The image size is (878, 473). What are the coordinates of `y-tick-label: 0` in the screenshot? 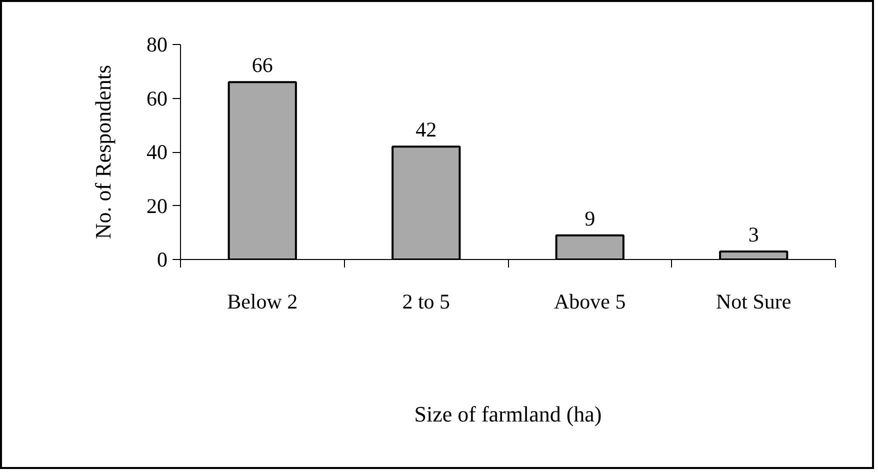 It's located at (162, 260).